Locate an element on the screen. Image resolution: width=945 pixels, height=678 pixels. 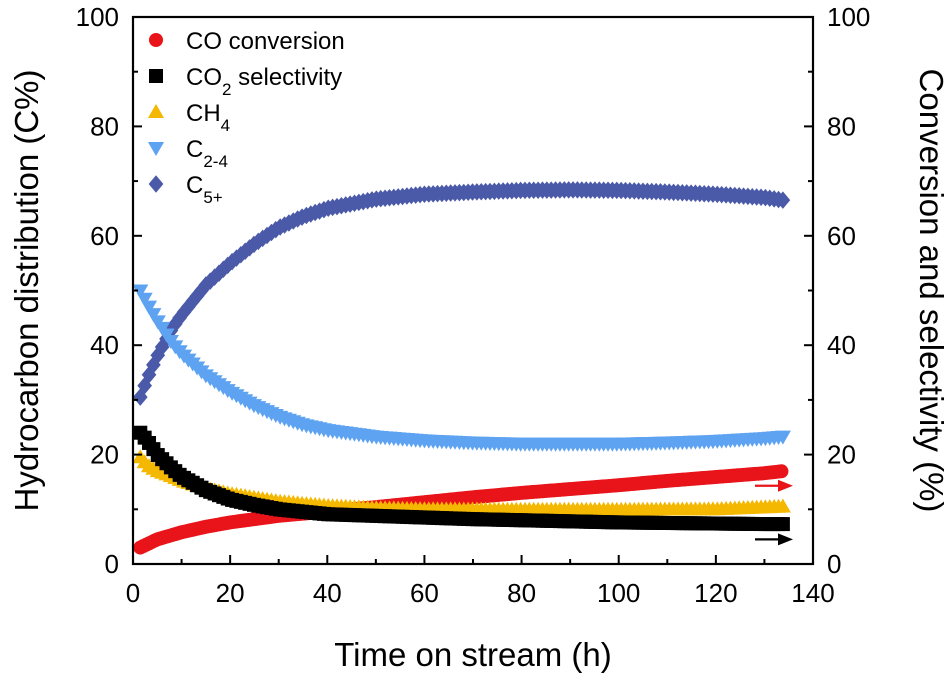
x-tick-label: 60 is located at coordinates (424, 593).